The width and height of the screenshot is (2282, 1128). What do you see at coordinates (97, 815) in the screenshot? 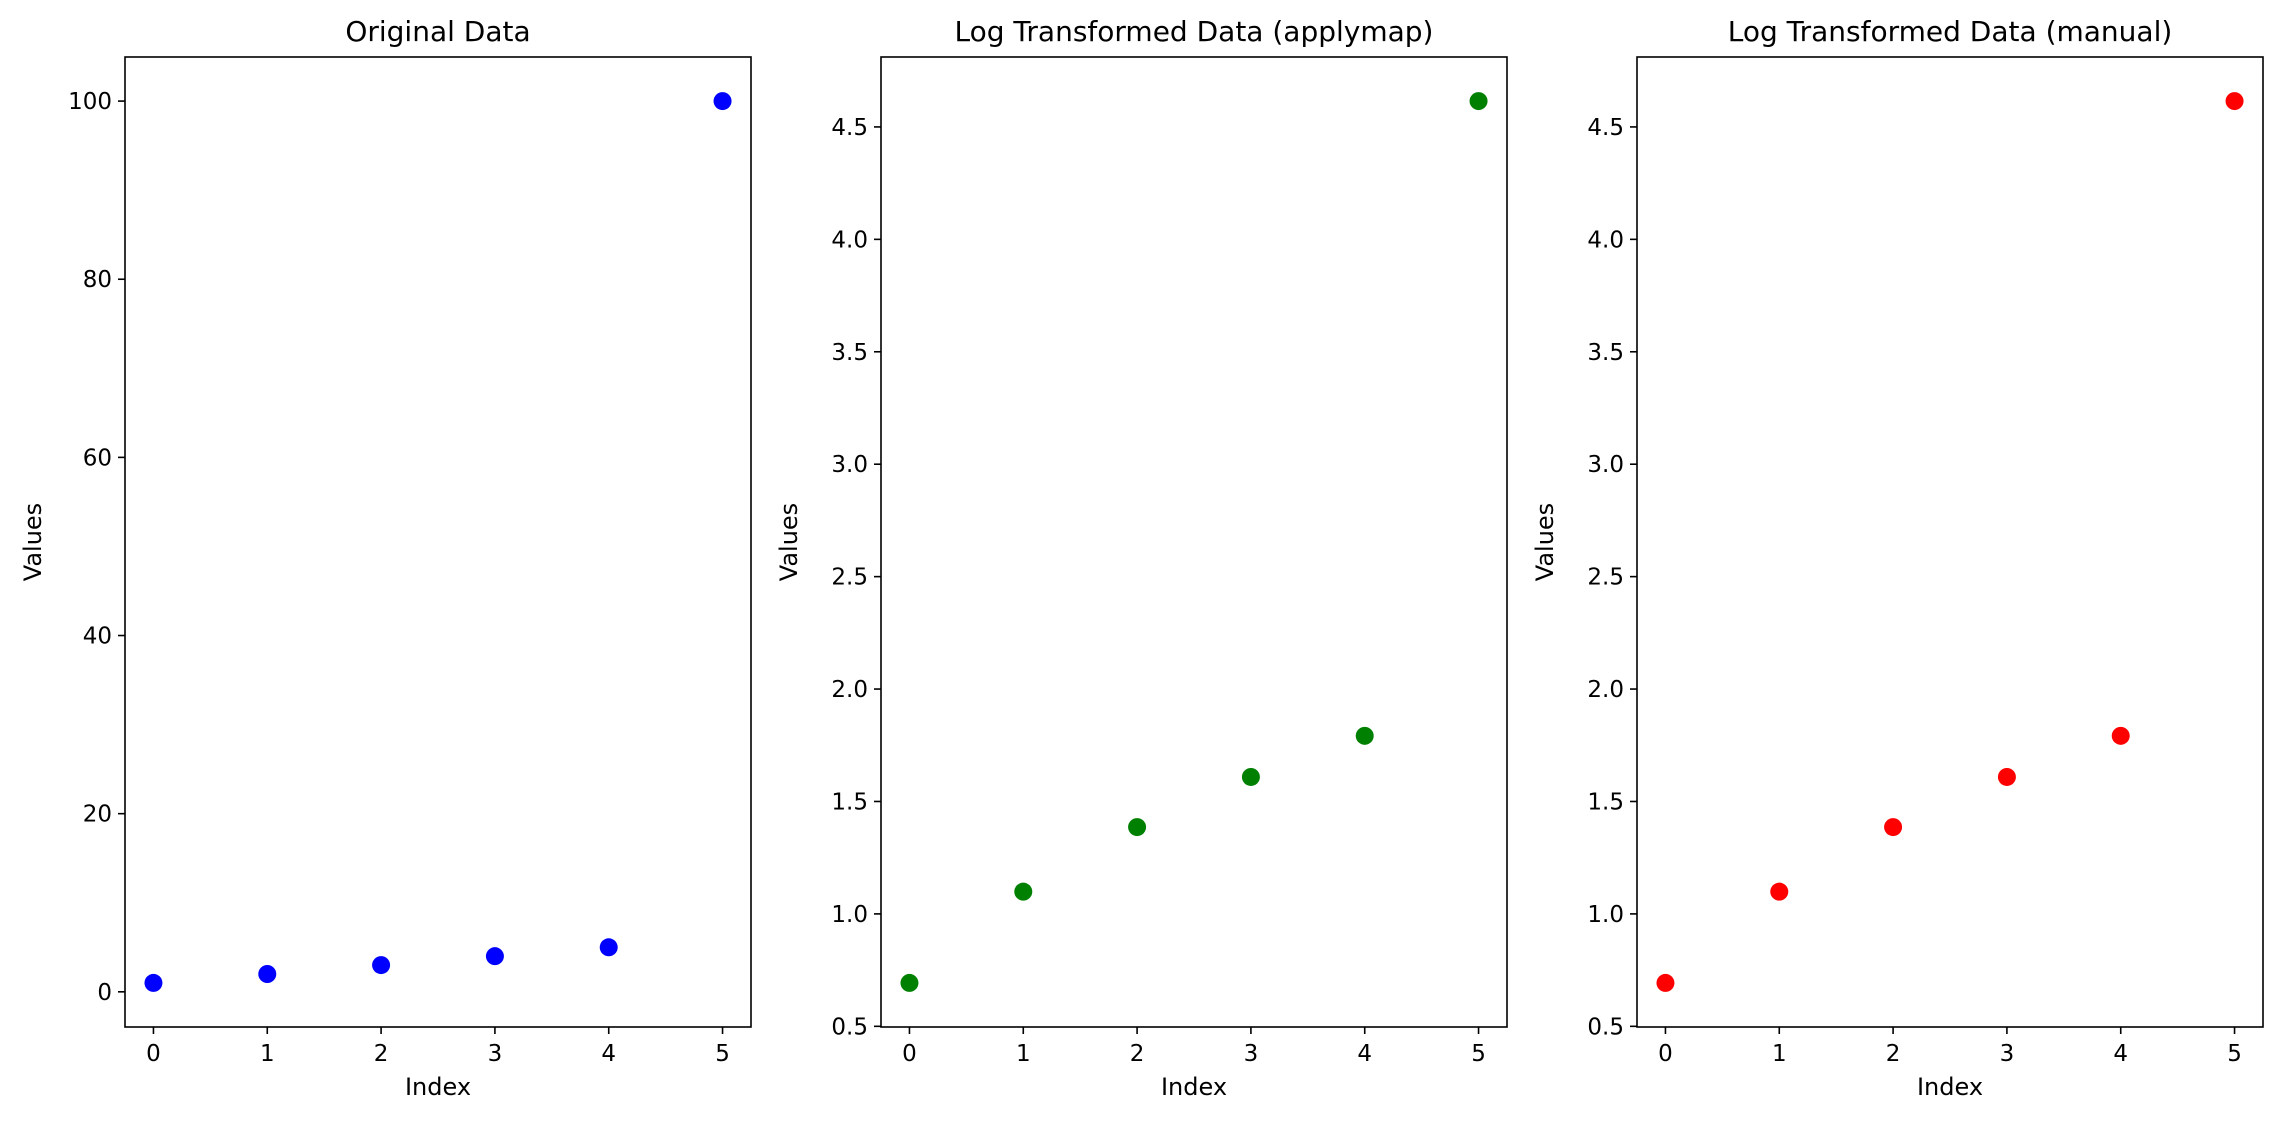
I see `y-tick-label: 20` at bounding box center [97, 815].